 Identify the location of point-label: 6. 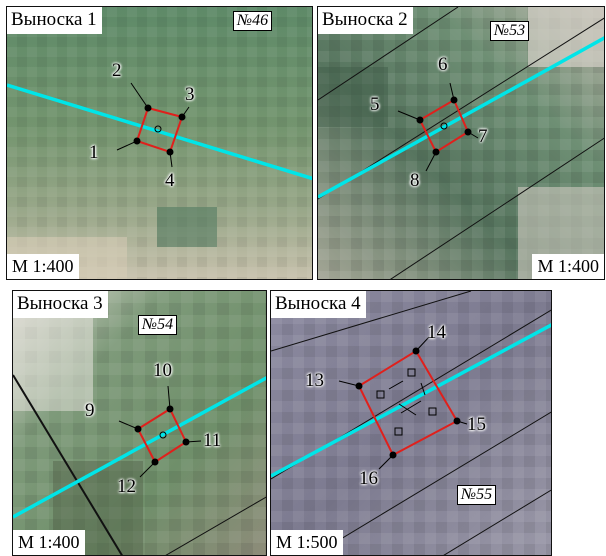
(443, 64).